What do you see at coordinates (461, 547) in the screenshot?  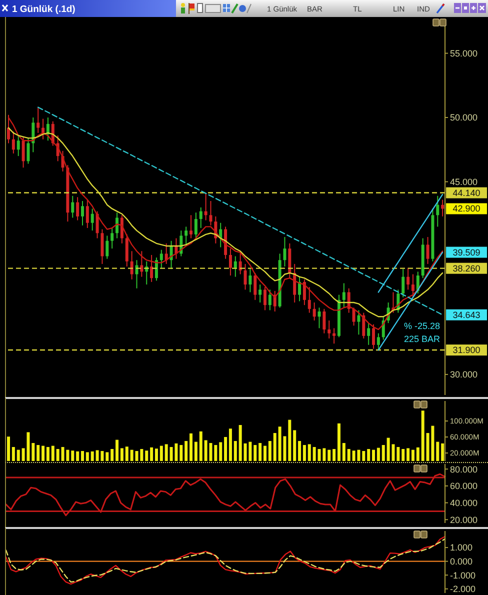 I see `y-tick-label: 1.000` at bounding box center [461, 547].